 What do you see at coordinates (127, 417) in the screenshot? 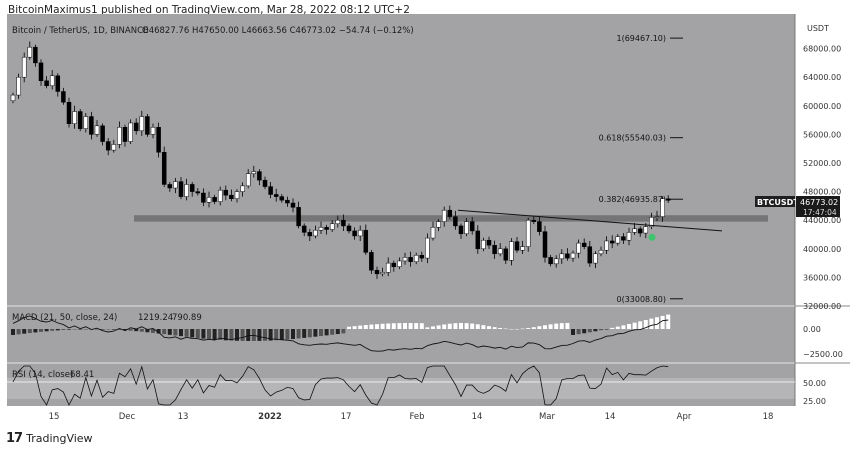
I see `time-tick-label: Dec` at bounding box center [127, 417].